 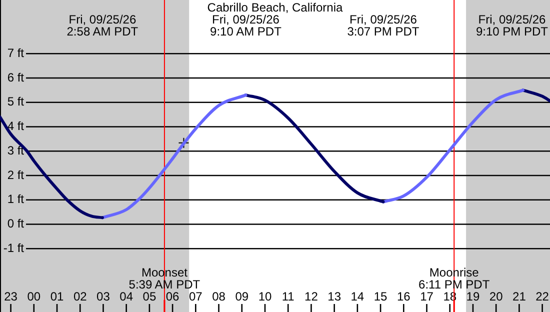 I want to click on x-tick-label: 22, so click(x=543, y=296).